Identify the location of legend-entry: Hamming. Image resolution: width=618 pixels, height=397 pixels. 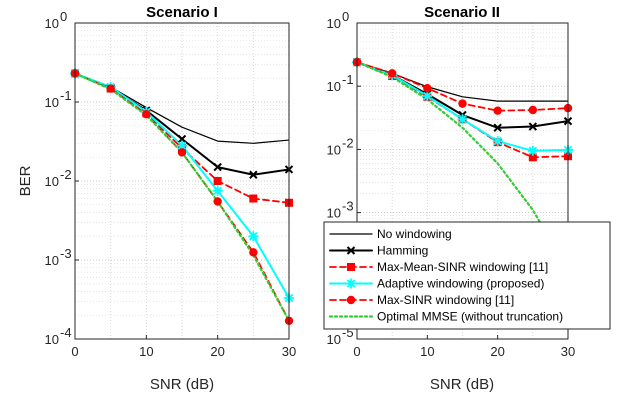
(378, 251).